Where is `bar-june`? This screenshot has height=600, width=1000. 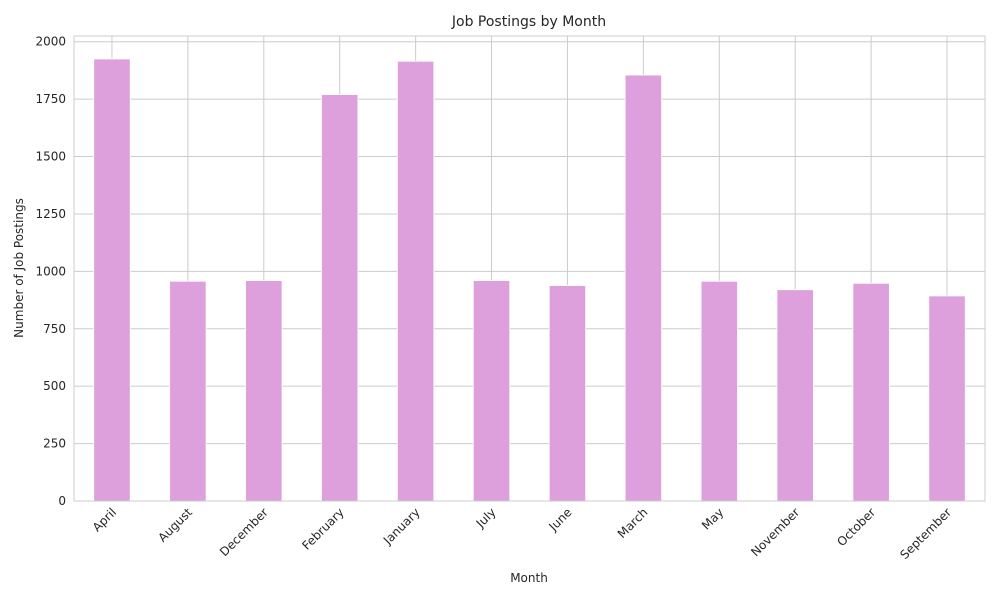 bar-june is located at coordinates (567, 393).